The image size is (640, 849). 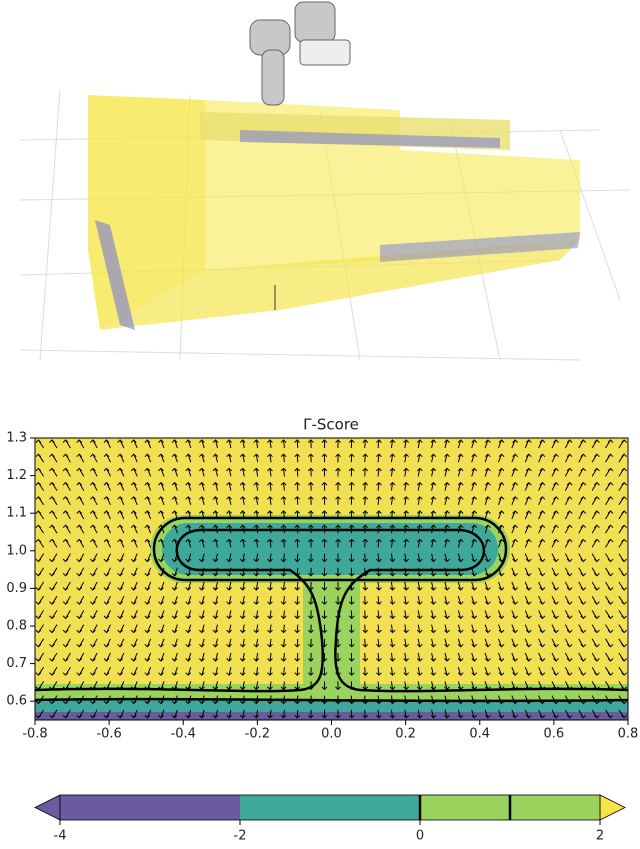 I want to click on x-tick-label: -0.8, so click(x=34, y=734).